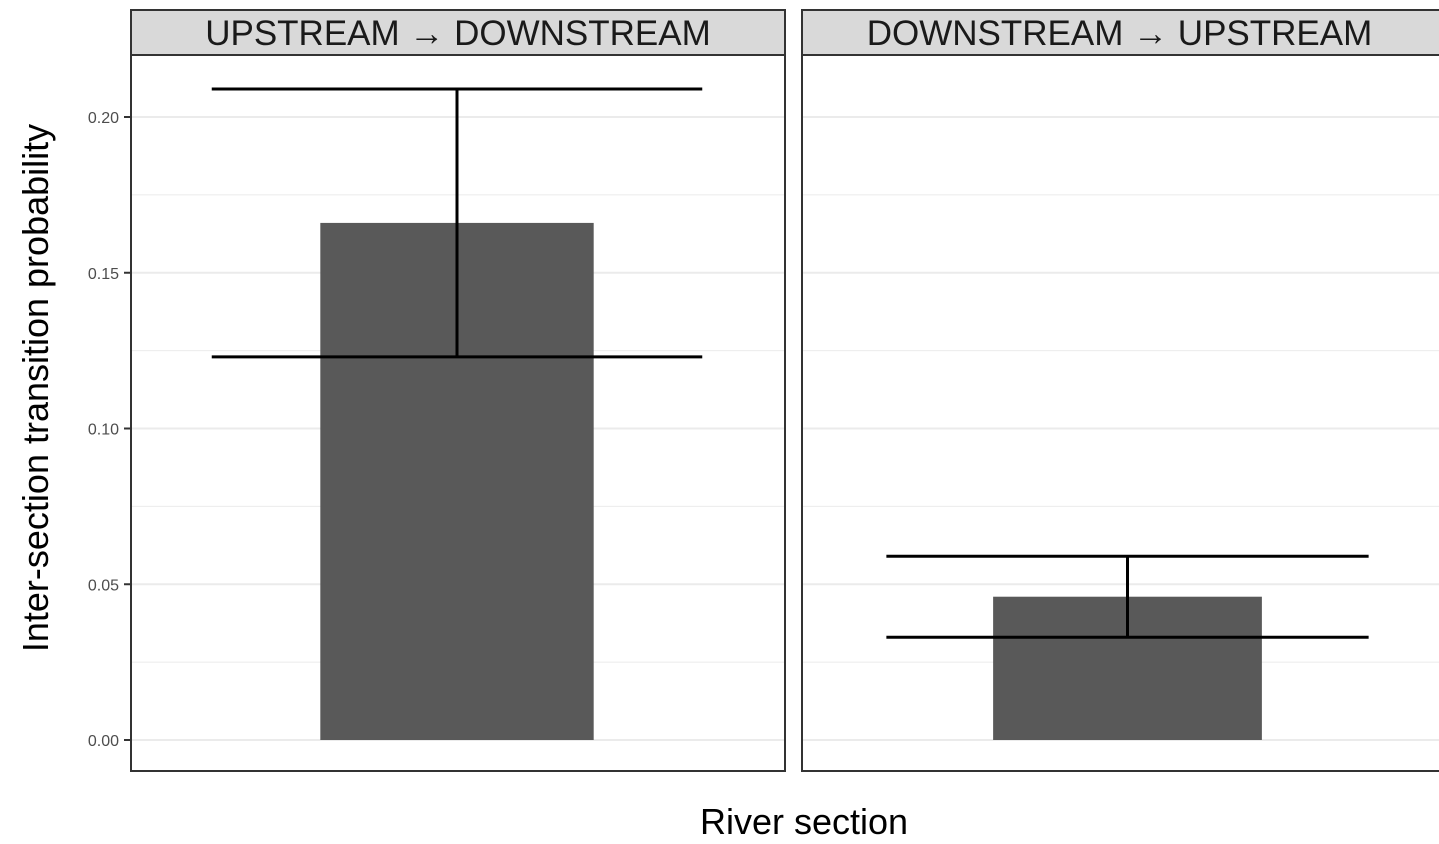 This screenshot has width=1439, height=844. What do you see at coordinates (103, 741) in the screenshot?
I see `y-tick-label: 0.00` at bounding box center [103, 741].